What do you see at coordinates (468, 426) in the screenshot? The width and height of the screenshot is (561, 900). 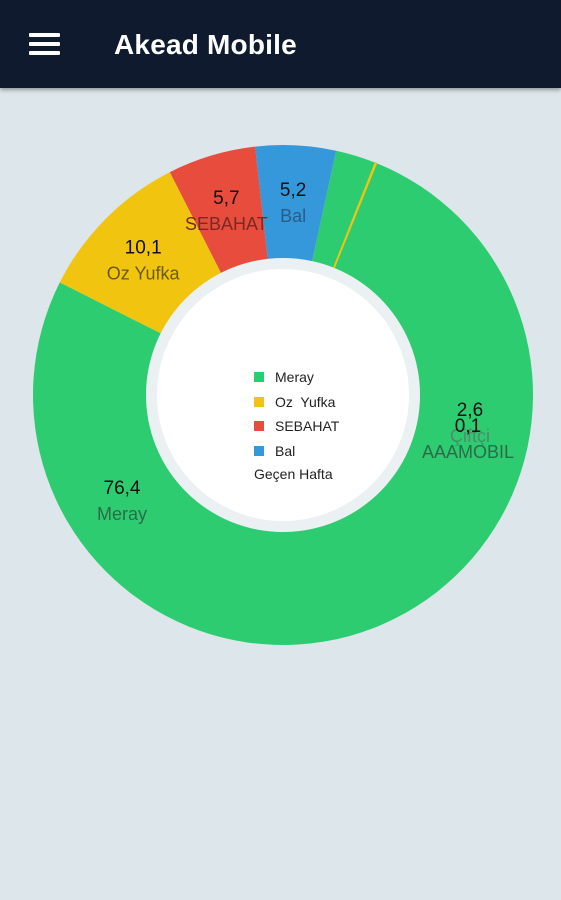 I see `slice-value-label: 0,1` at bounding box center [468, 426].